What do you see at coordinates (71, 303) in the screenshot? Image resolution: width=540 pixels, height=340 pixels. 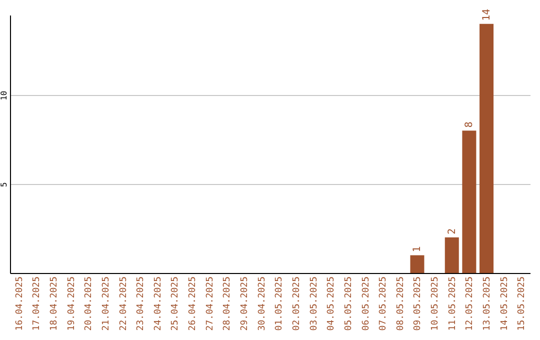 I see `x-tick-label: 19.04.2025` at bounding box center [71, 303].